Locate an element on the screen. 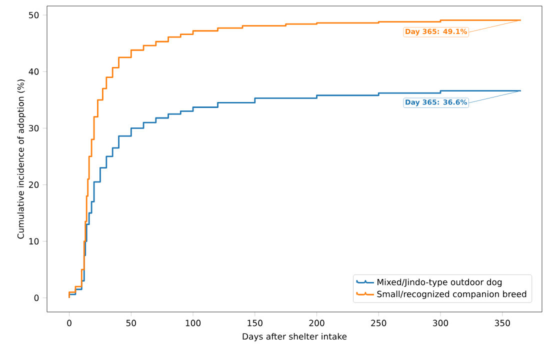 The image size is (550, 354). legend-label: Small/recognized companion breed is located at coordinates (451, 294).